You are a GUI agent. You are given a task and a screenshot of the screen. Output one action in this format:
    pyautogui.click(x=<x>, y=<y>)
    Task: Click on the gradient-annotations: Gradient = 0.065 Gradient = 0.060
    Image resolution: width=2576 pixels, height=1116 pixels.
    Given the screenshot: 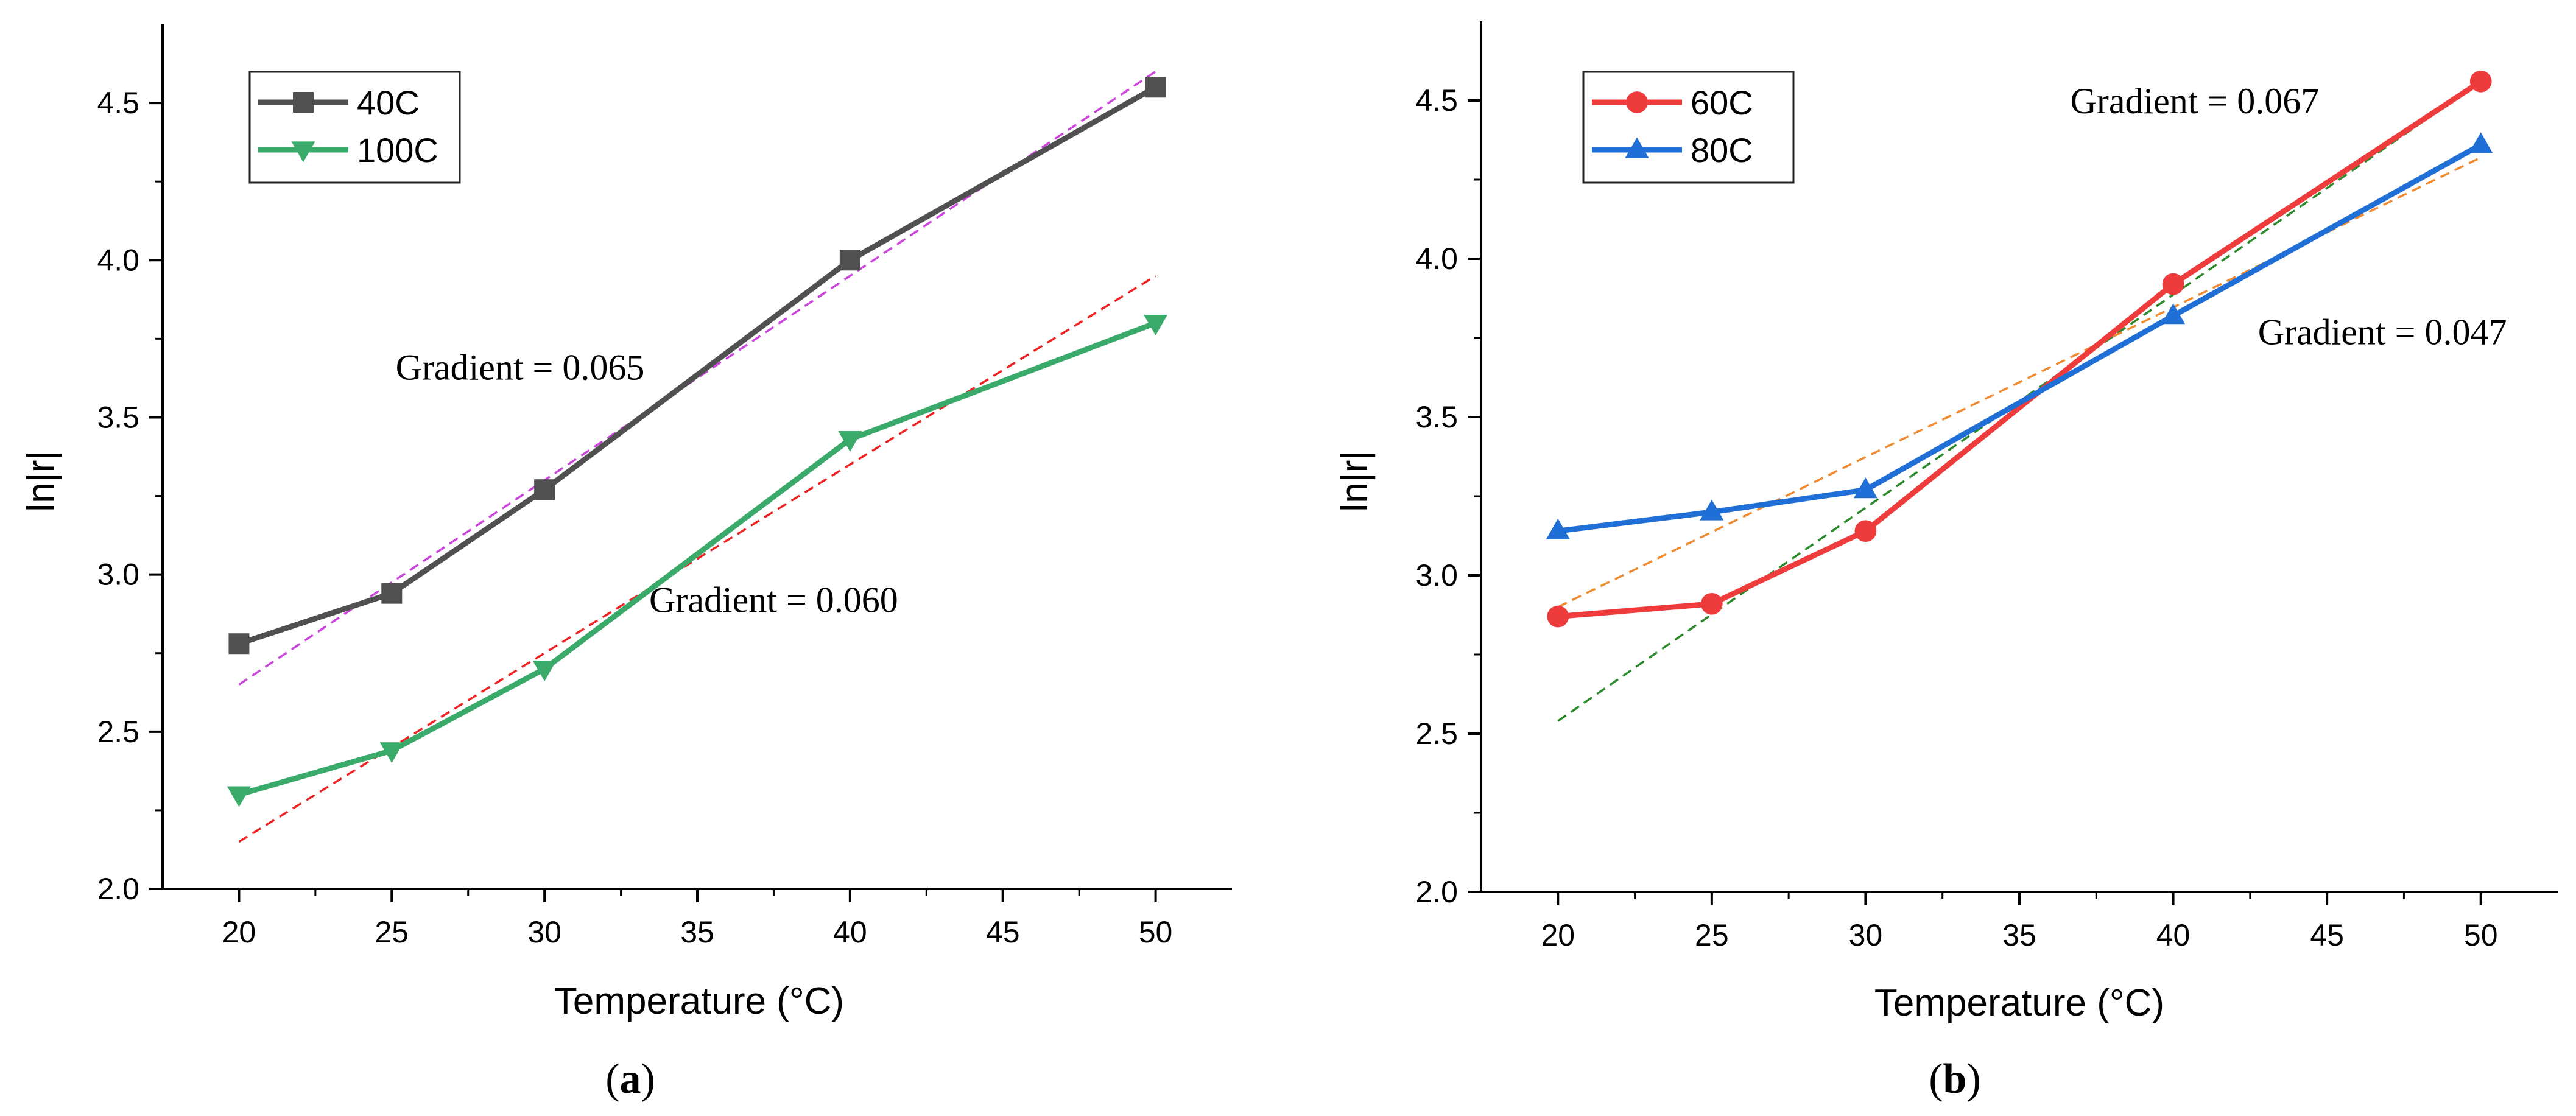 What is the action you would take?
    pyautogui.click(x=647, y=484)
    